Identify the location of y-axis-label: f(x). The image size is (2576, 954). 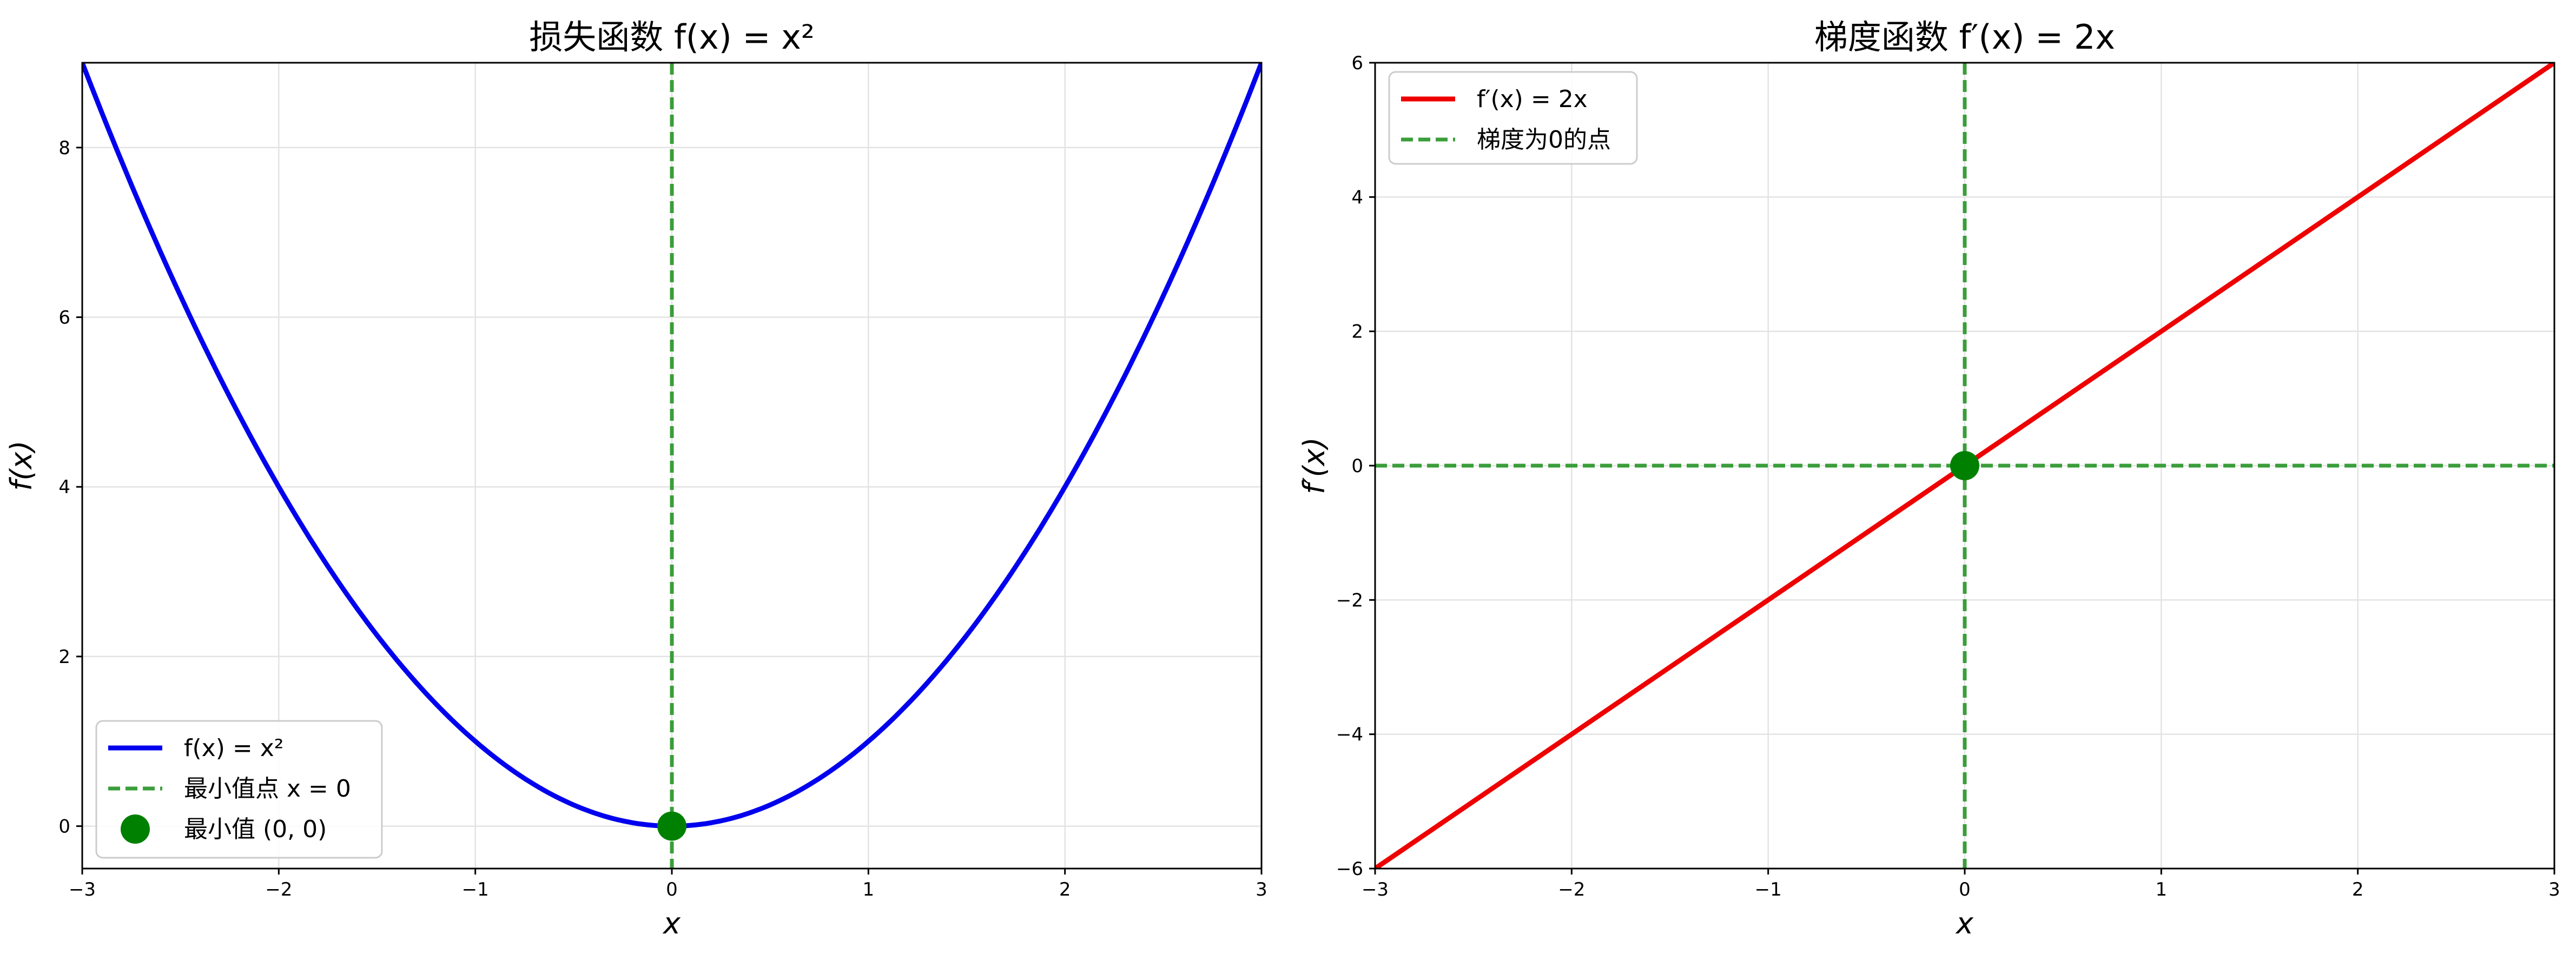
(21, 466).